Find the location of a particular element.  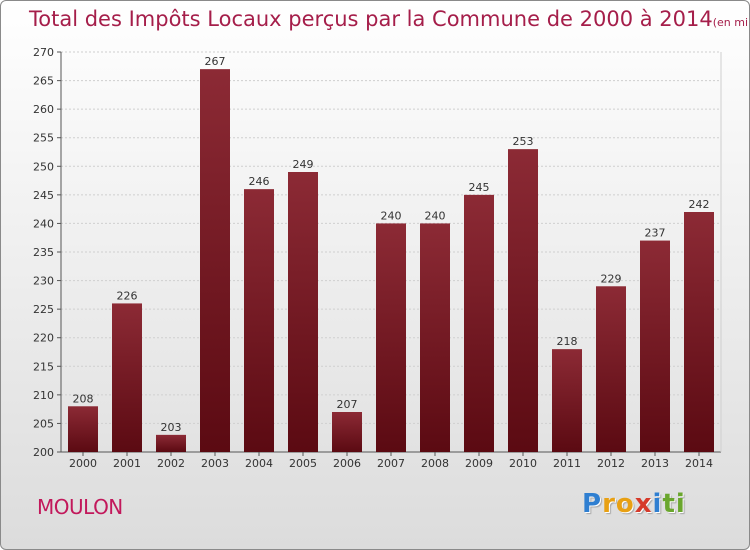

x-tick-label: 2012 is located at coordinates (611, 463).